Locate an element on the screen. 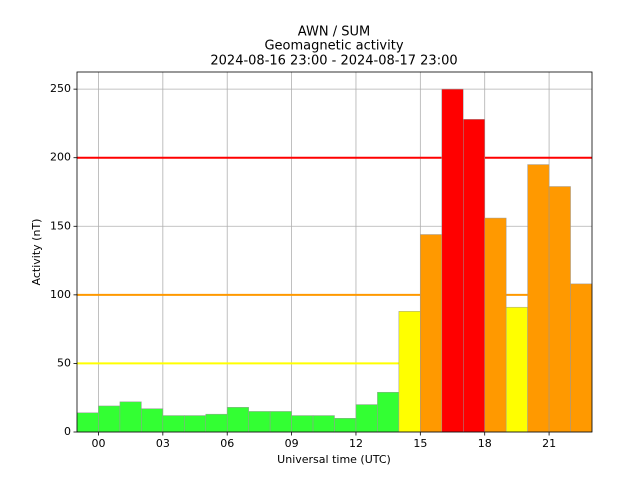 This screenshot has height=480, width=640. y-tick-label: 200 is located at coordinates (60, 157).